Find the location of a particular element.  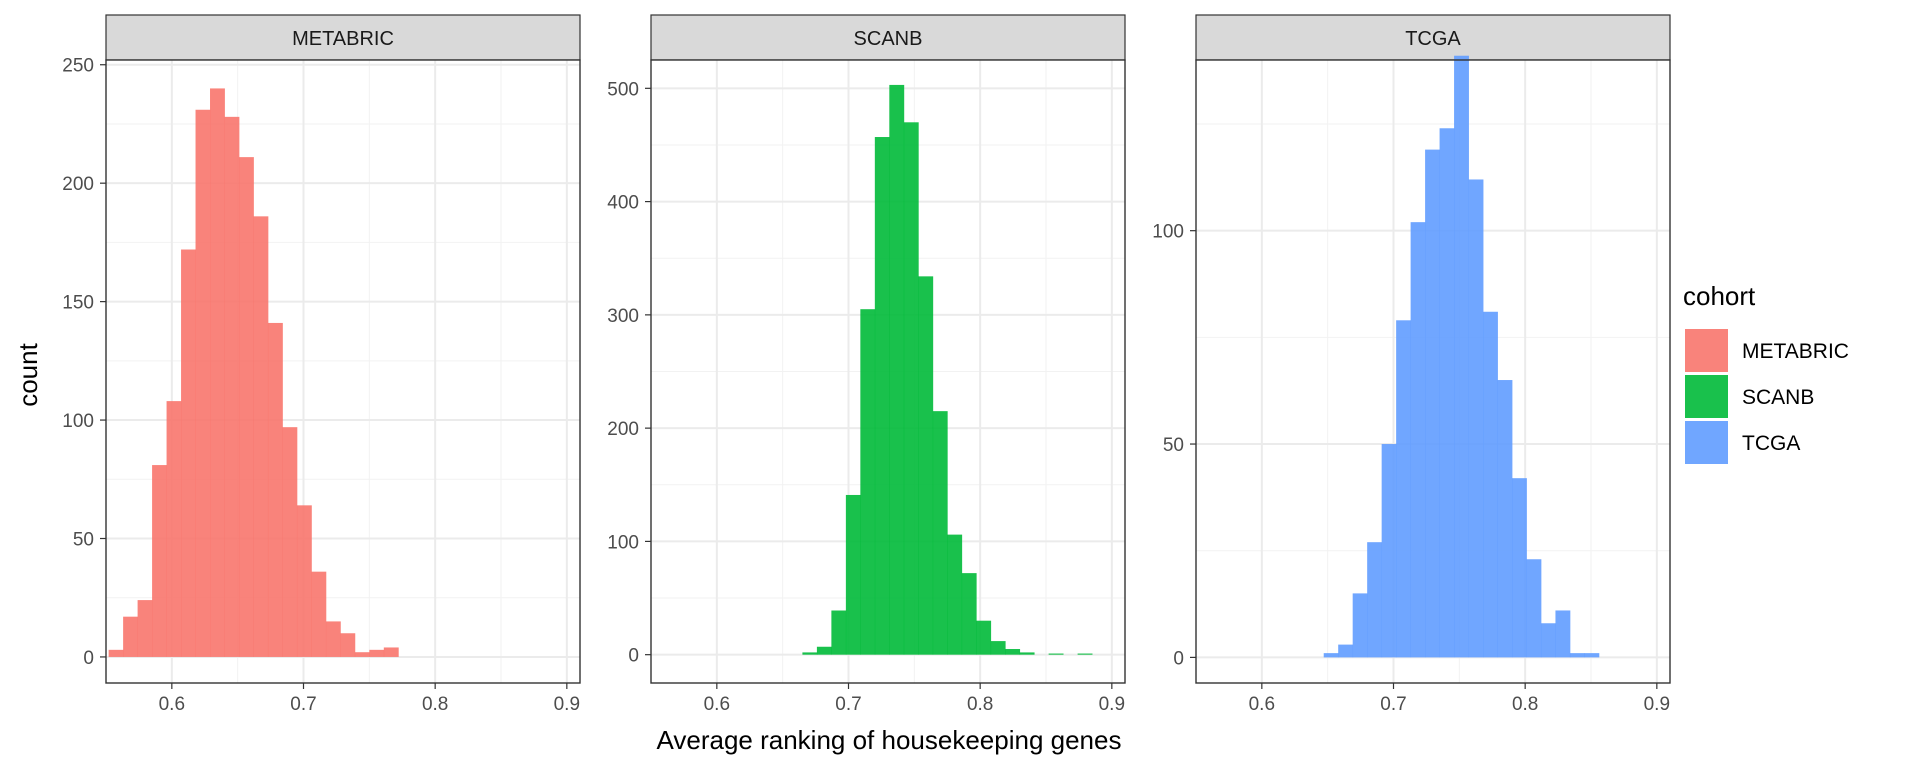

legend-label: TCGA is located at coordinates (1771, 443).